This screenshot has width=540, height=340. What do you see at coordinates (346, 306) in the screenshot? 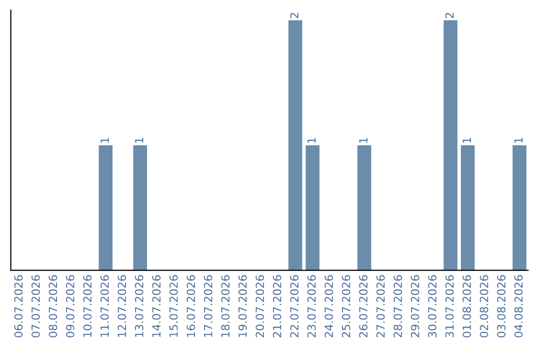
I see `x-tick-label: 25.07.2026` at bounding box center [346, 306].